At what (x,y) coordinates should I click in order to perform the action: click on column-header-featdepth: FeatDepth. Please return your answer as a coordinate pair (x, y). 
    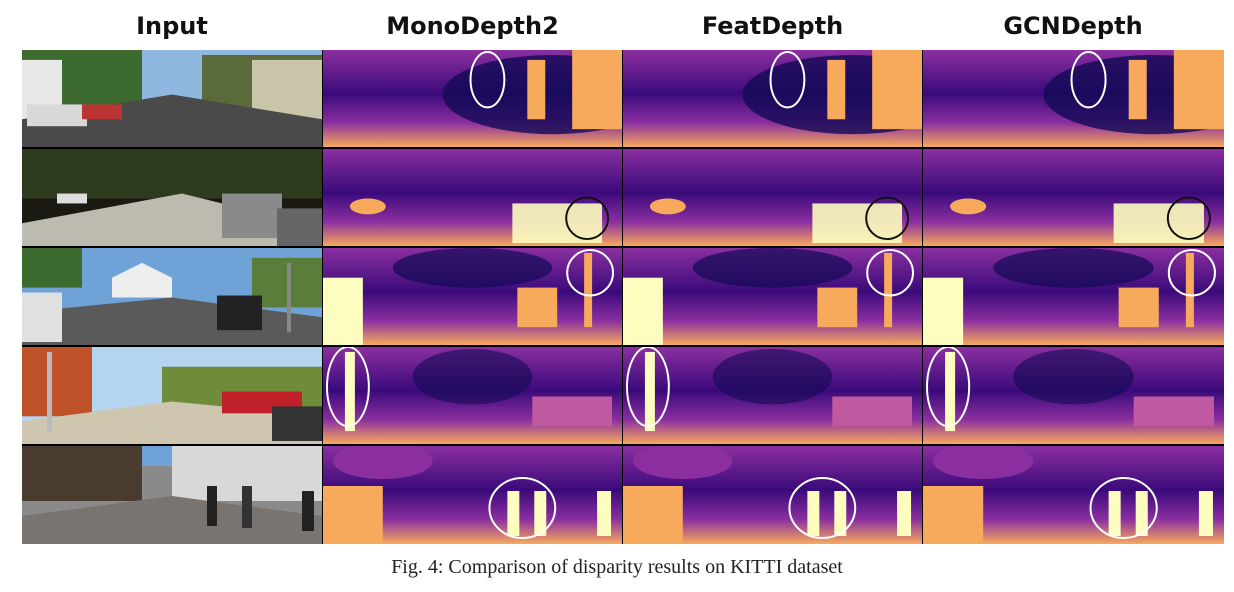
    Looking at the image, I should click on (772, 26).